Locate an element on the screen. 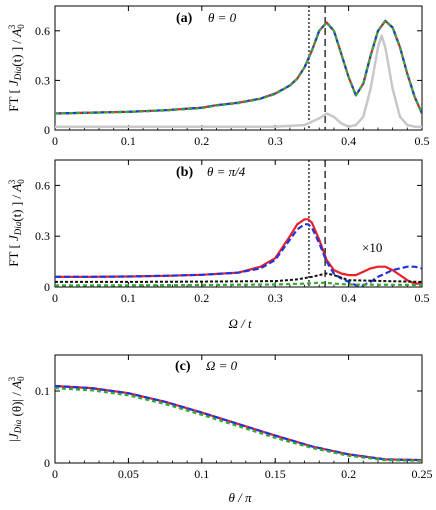  xtick-label-b-3: 0.3 is located at coordinates (275, 298).